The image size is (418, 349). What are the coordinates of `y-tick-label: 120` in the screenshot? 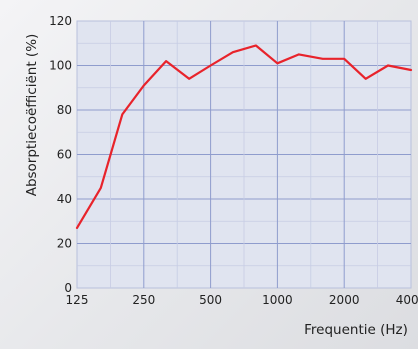 It's located at (60, 21).